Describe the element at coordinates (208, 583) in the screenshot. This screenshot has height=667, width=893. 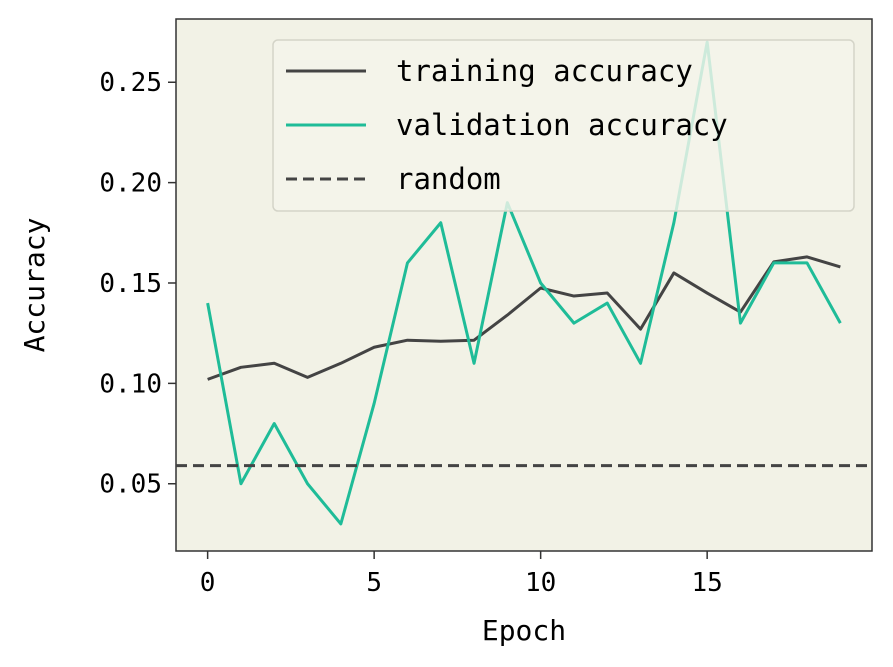
I see `x-tick-label: 0` at that location.